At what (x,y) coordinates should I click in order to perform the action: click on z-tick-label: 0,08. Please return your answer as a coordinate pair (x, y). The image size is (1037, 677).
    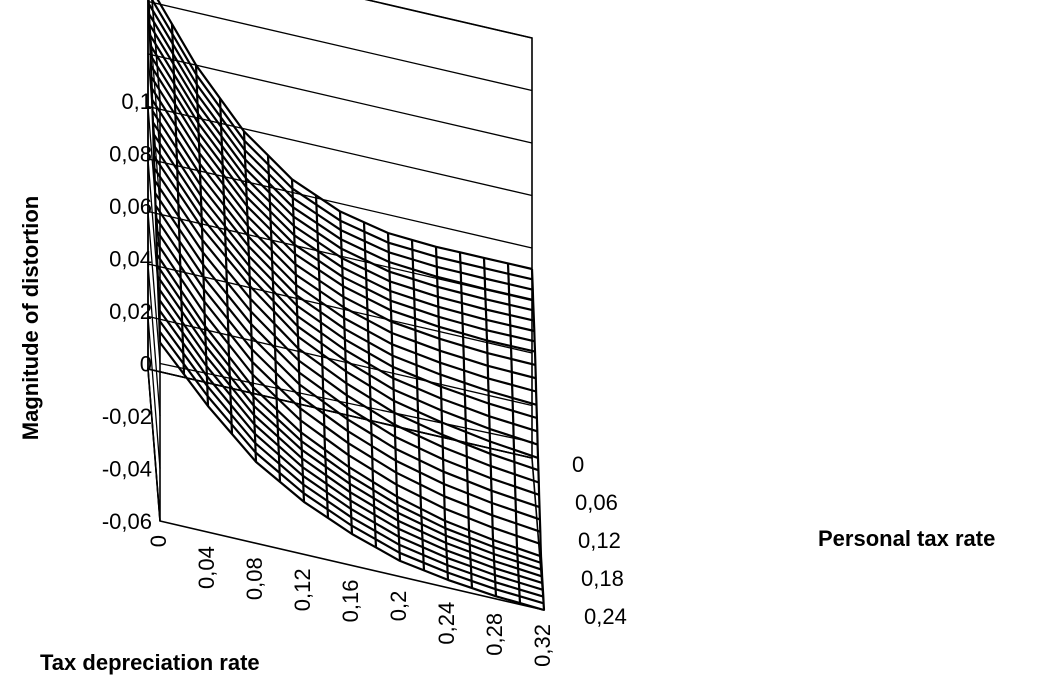
    Looking at the image, I should click on (130, 154).